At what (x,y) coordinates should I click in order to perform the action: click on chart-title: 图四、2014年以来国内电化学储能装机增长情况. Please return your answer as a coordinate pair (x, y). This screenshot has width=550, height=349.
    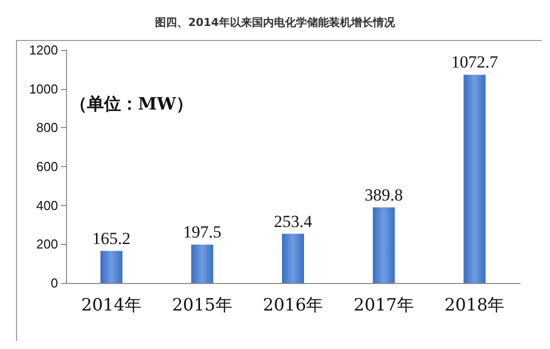
    Looking at the image, I should click on (275, 22).